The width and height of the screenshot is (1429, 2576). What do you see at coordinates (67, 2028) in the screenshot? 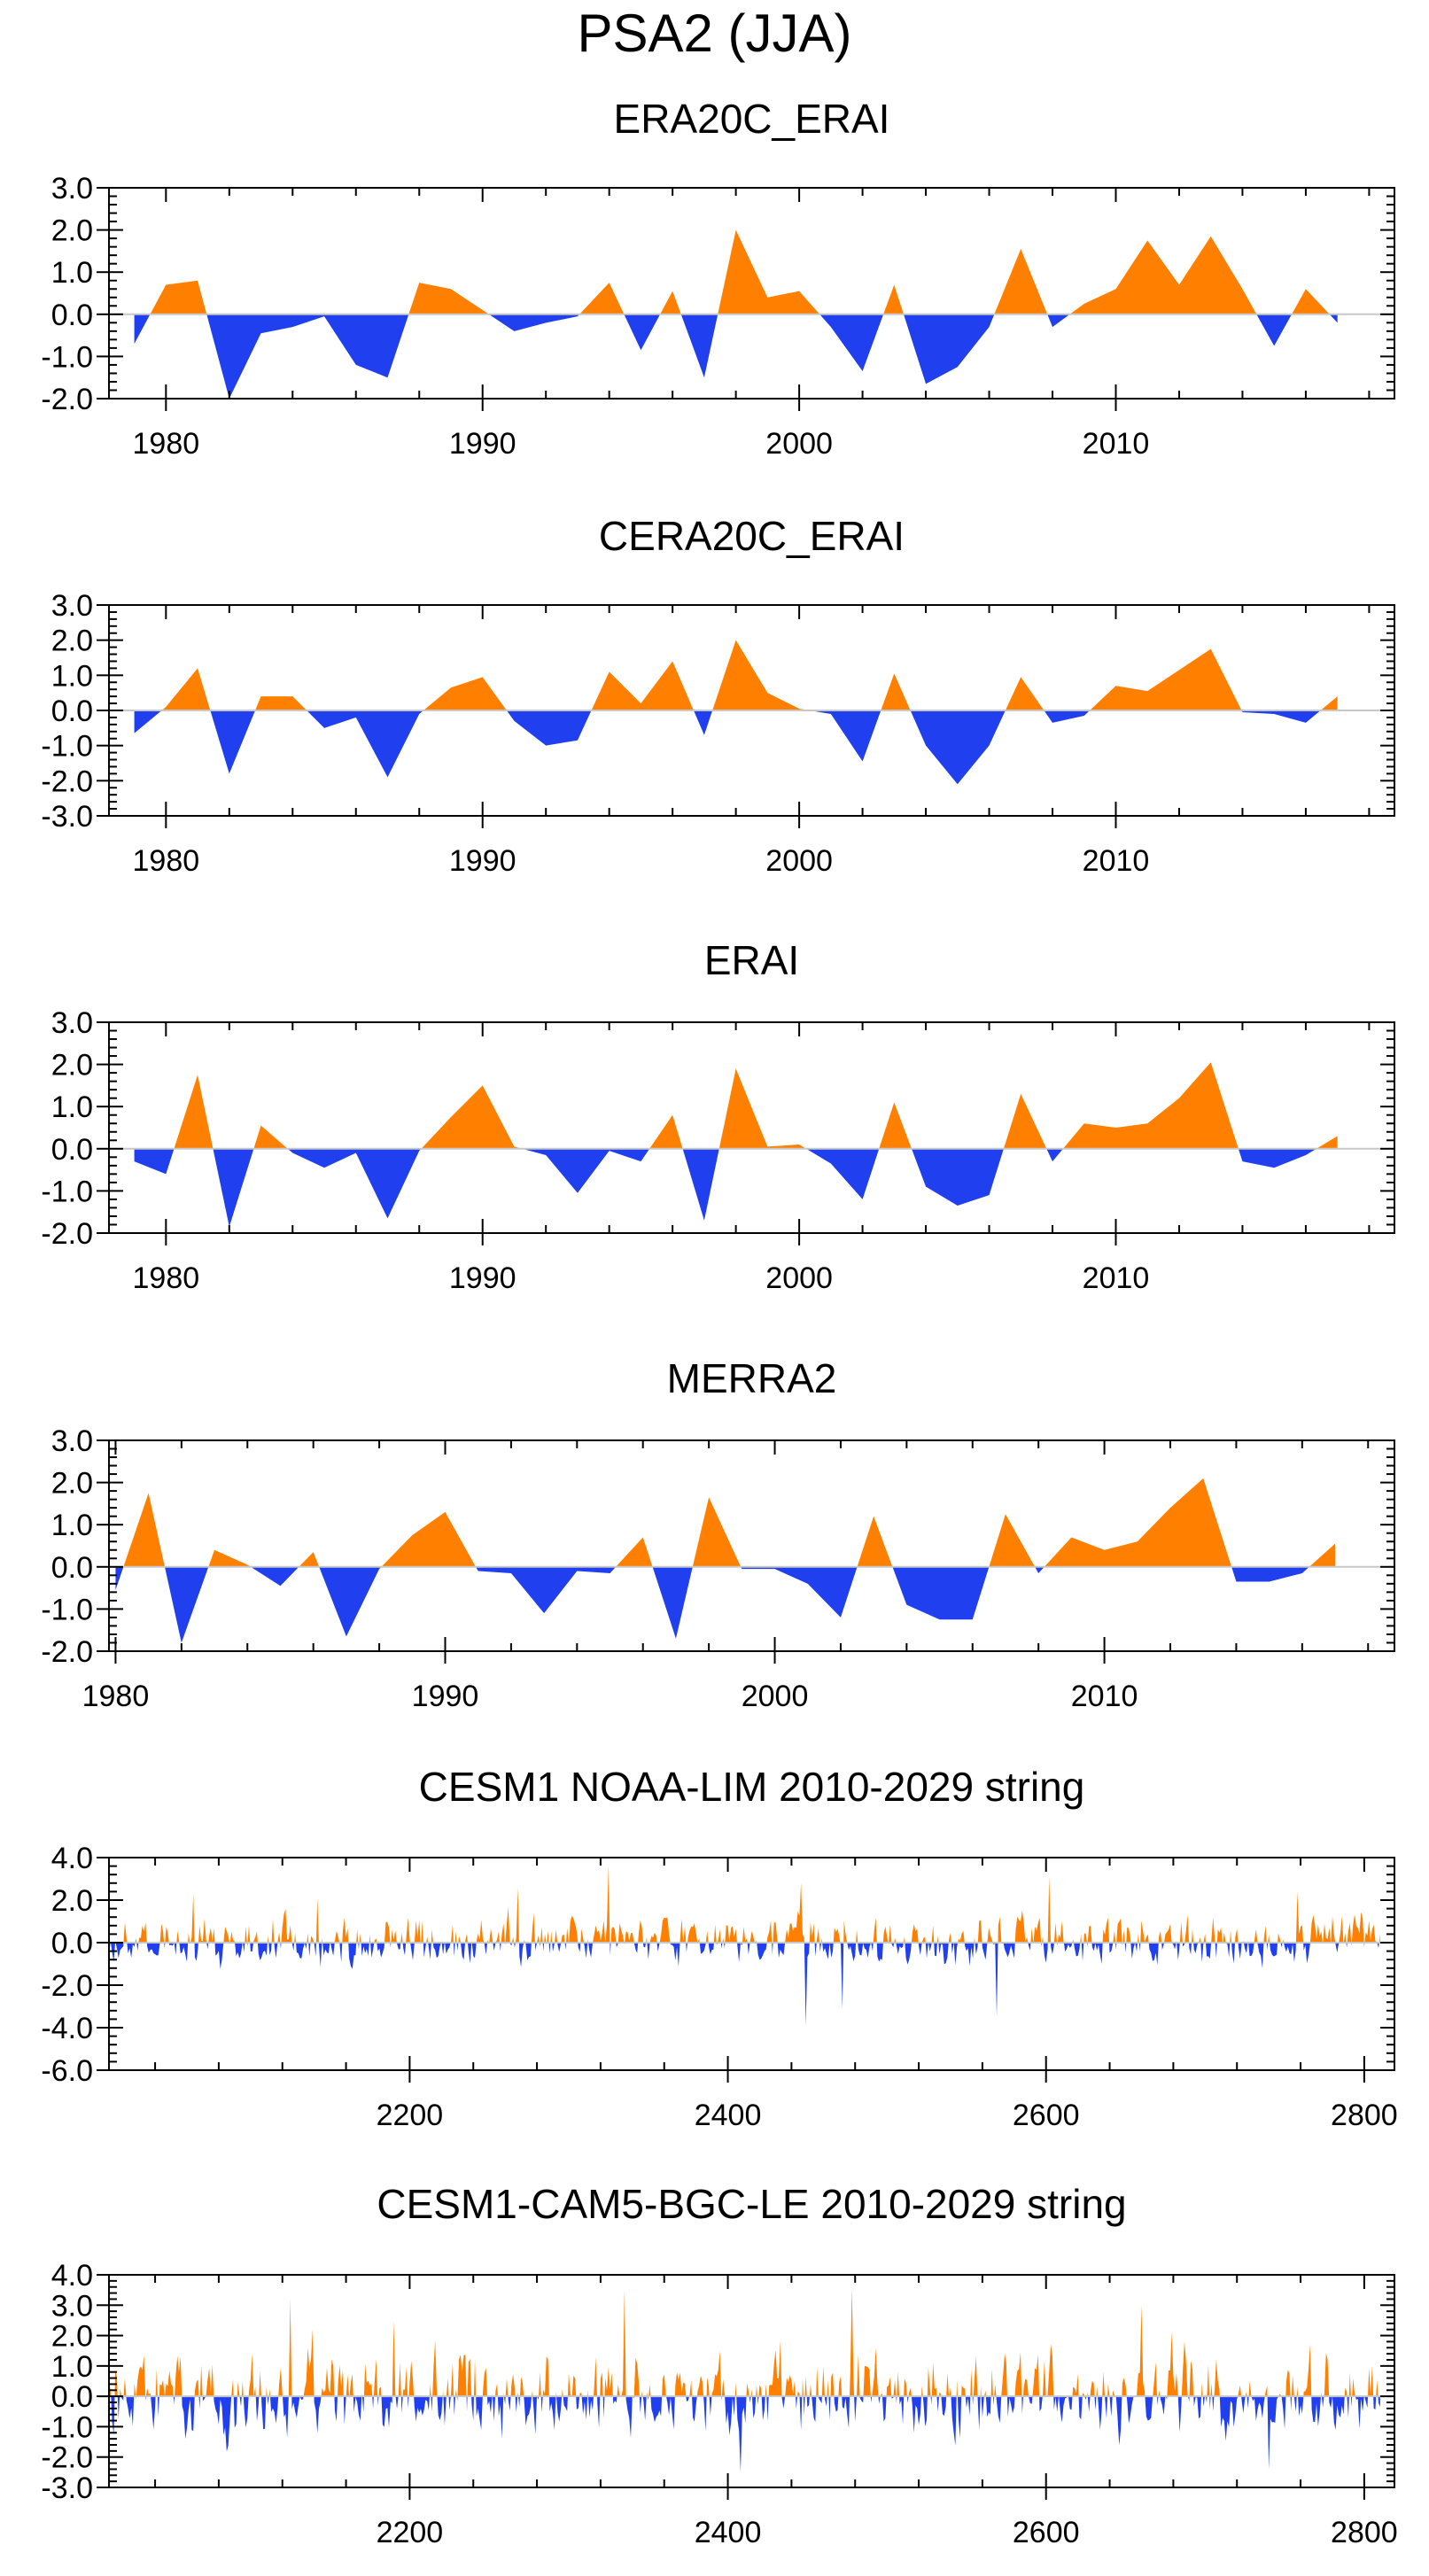
I see `y-tick-label: -4.0` at bounding box center [67, 2028].